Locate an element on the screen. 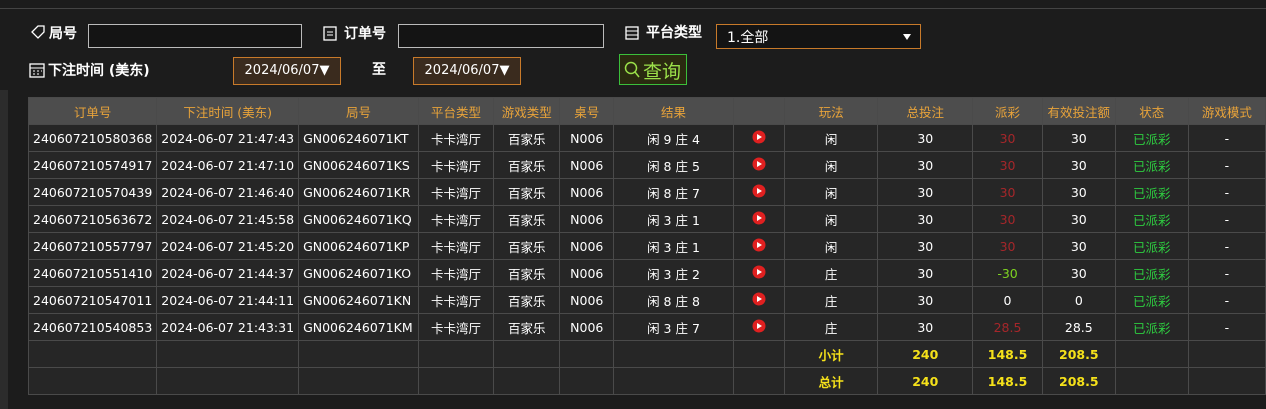 The height and width of the screenshot is (409, 1266). summary-row: 总计 240 148.5 208.5 is located at coordinates (646, 381).